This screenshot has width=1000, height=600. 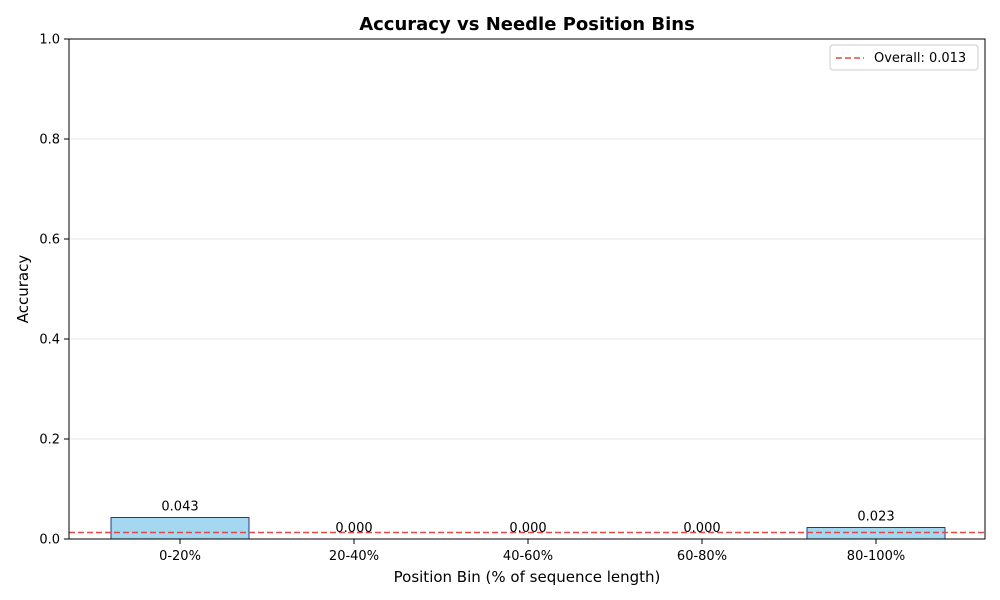 I want to click on x-tick-label: 60-80%, so click(x=702, y=556).